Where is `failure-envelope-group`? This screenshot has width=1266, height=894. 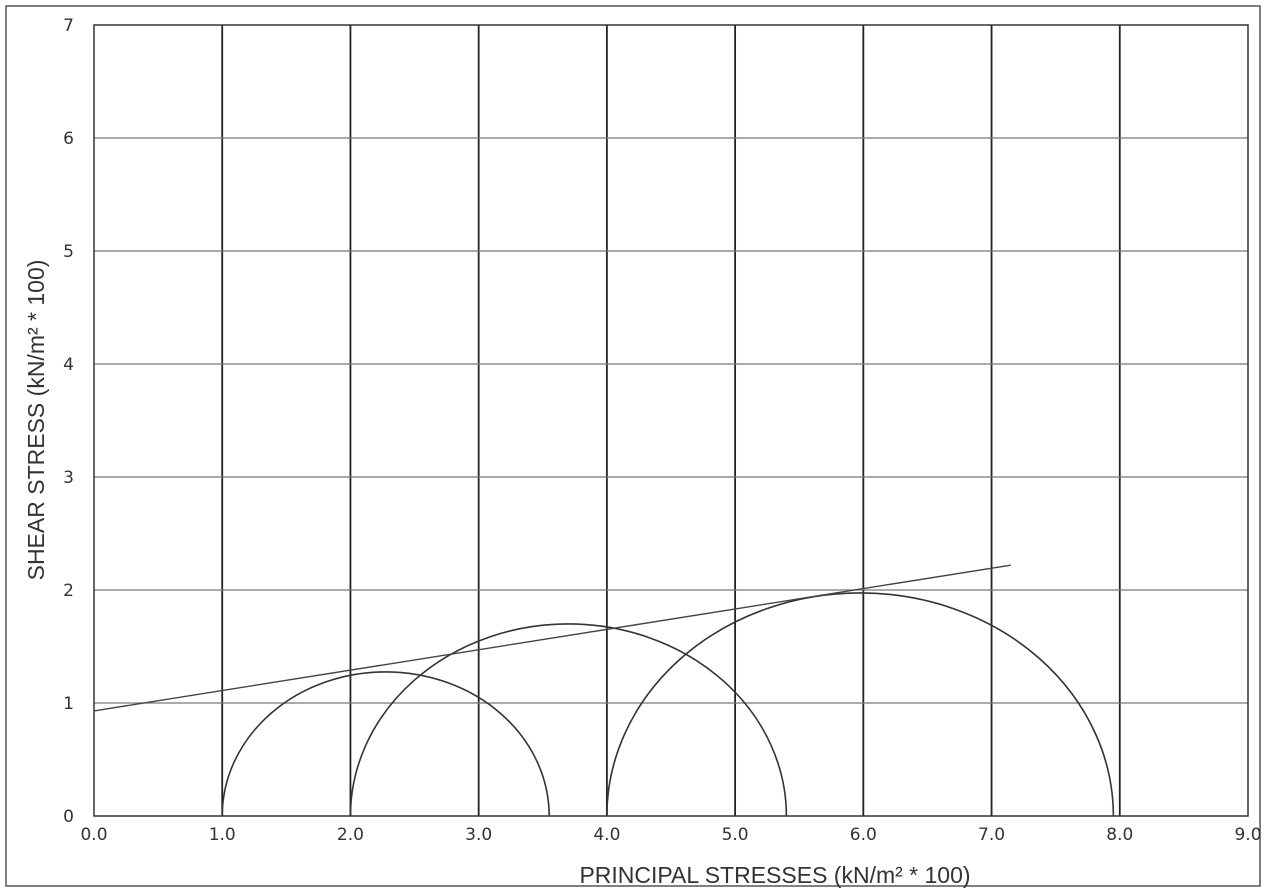
failure-envelope-group is located at coordinates (552, 638).